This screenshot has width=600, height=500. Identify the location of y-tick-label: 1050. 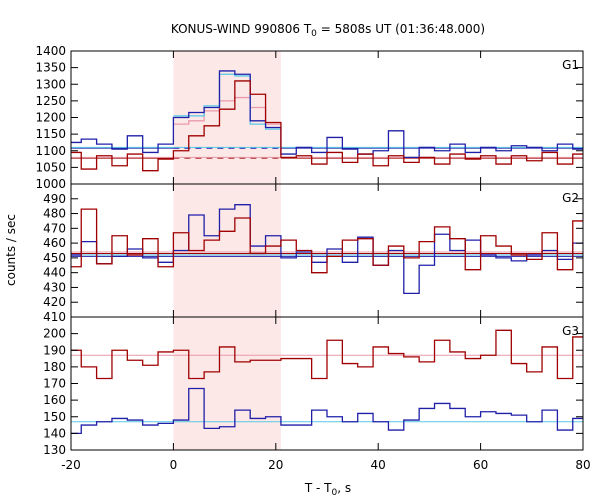
(50, 167).